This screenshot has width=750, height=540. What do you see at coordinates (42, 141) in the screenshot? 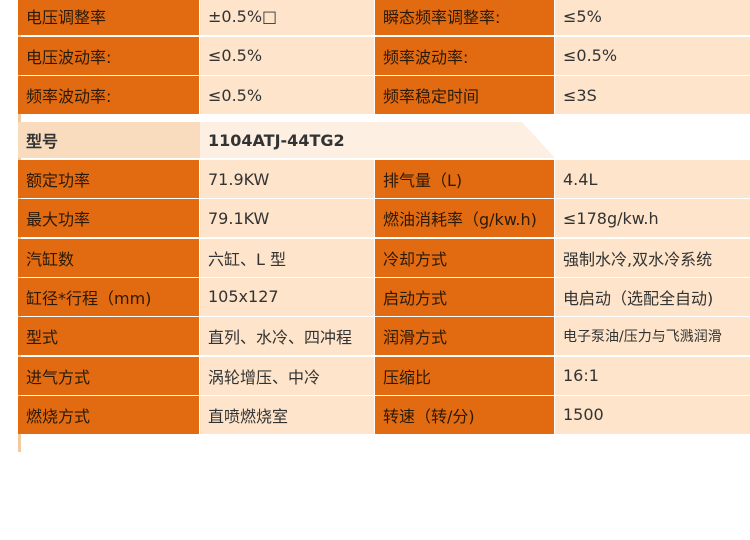
I see `model-label: 型号` at bounding box center [42, 141].